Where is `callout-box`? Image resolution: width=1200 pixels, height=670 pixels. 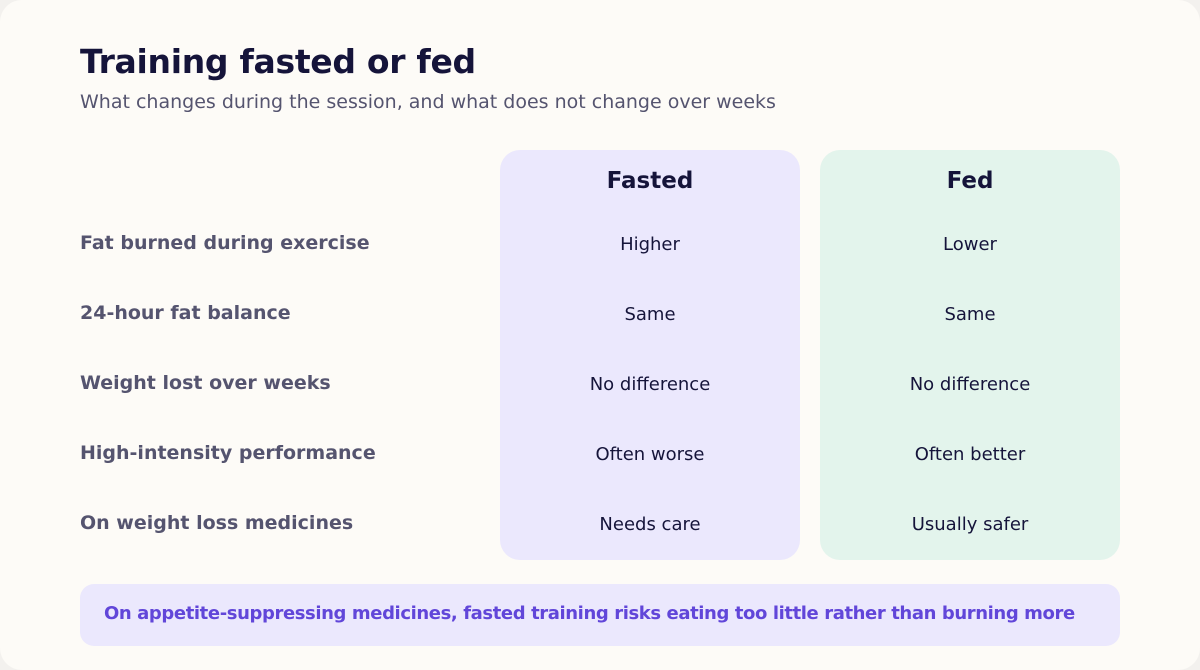
callout-box is located at coordinates (600, 615).